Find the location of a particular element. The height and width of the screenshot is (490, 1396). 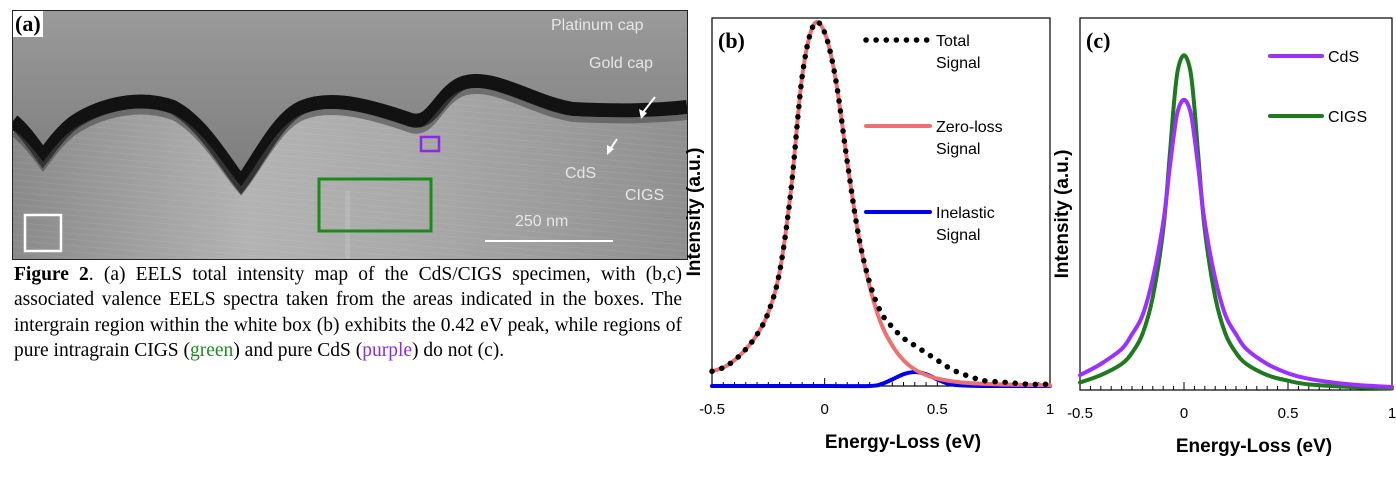

legend-label-total-signal: Total is located at coordinates (953, 41).